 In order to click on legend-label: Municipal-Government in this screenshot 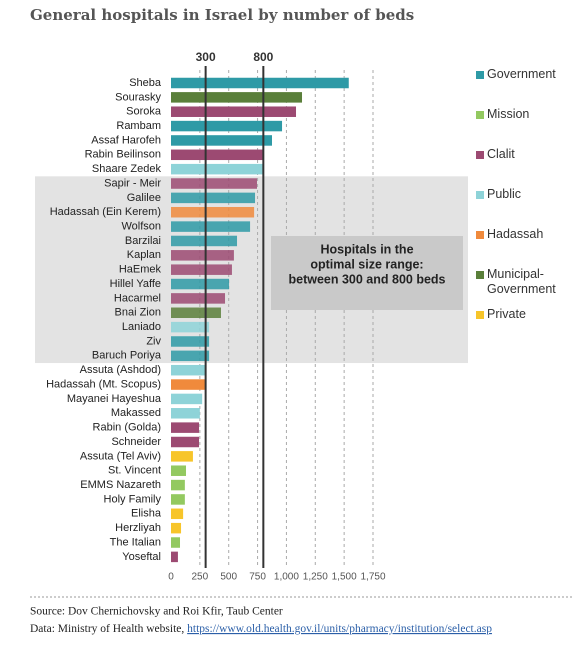, I will do `click(521, 281)`.